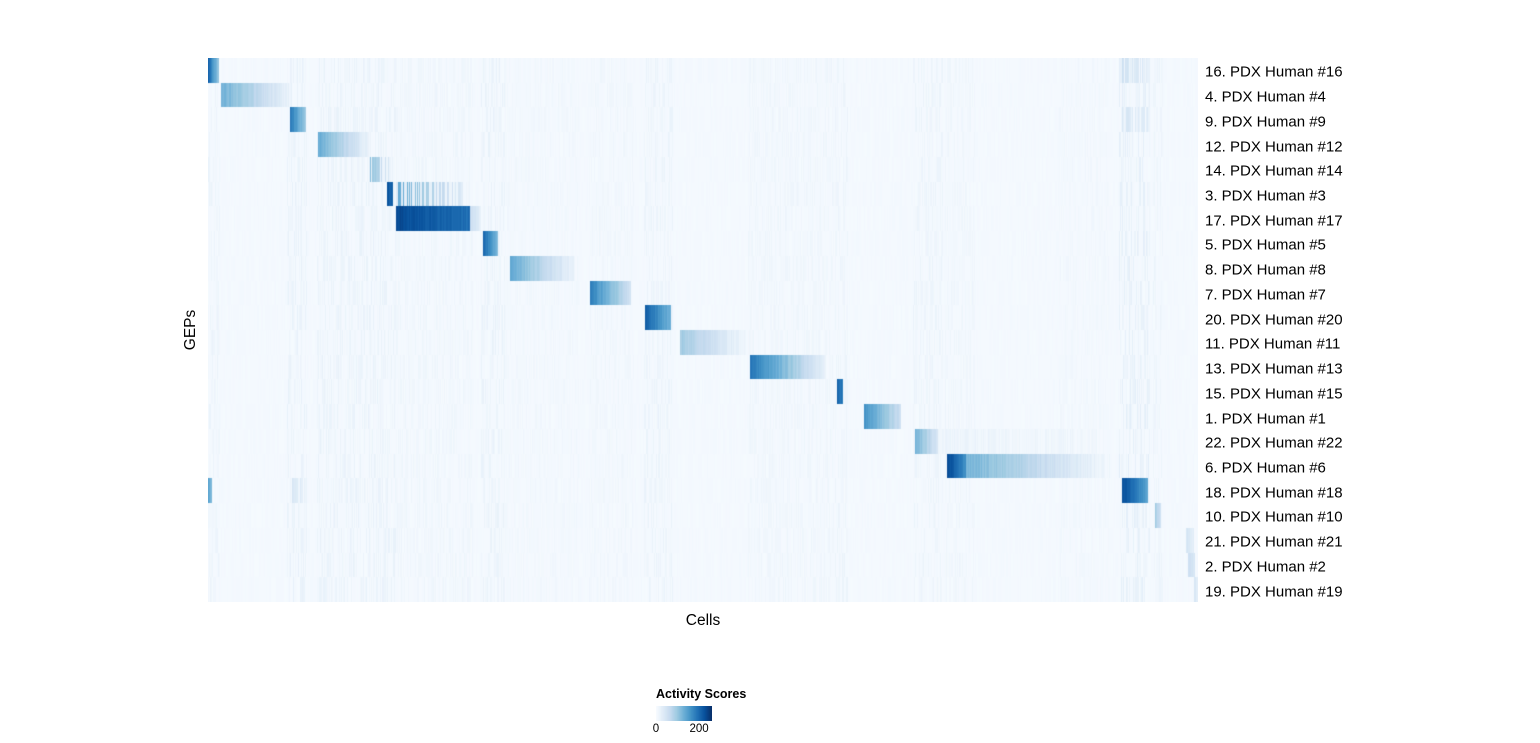  Describe the element at coordinates (1274, 517) in the screenshot. I see `row-label: 10. PDX Human #10` at that location.